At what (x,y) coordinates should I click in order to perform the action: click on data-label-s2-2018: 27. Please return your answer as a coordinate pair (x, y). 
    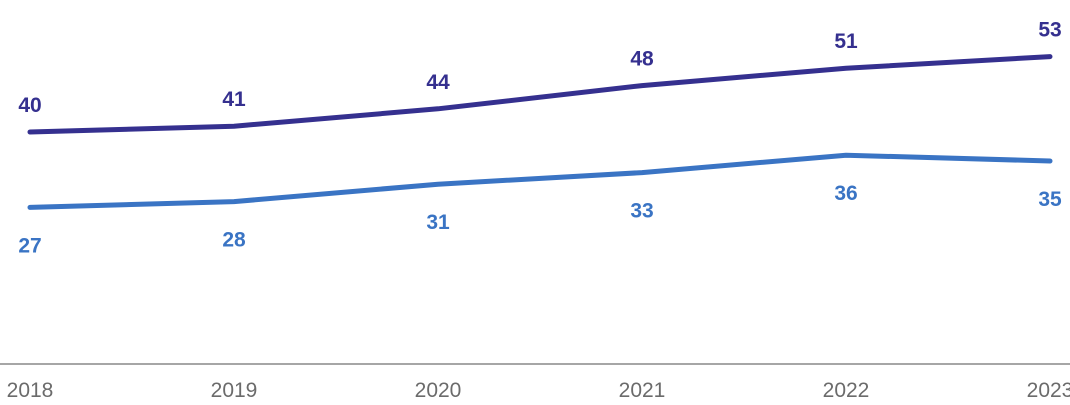
    Looking at the image, I should click on (29, 245).